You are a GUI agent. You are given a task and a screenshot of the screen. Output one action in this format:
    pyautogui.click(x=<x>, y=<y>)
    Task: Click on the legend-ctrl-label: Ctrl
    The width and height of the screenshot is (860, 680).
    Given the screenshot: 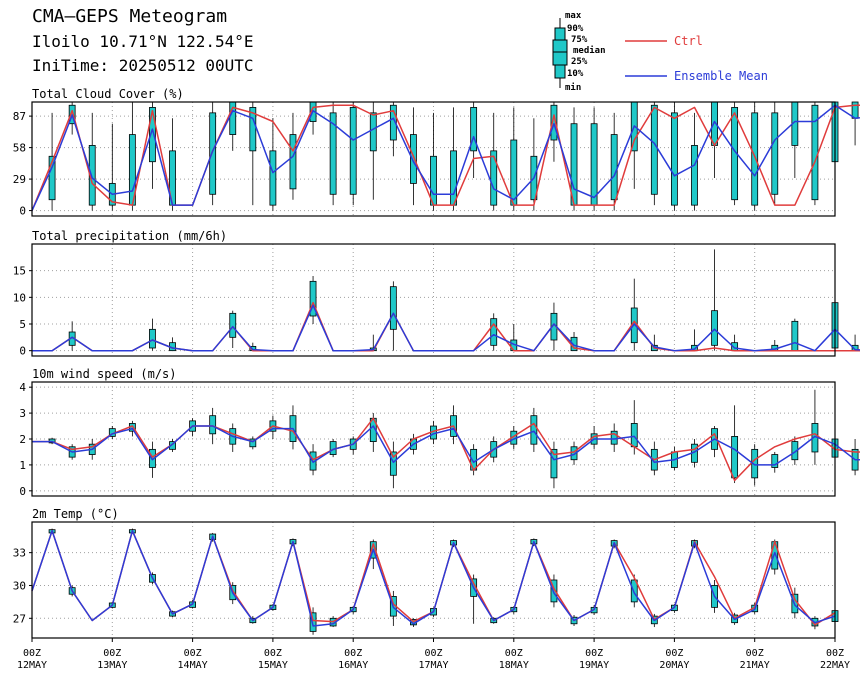 What is the action you would take?
    pyautogui.click(x=688, y=41)
    